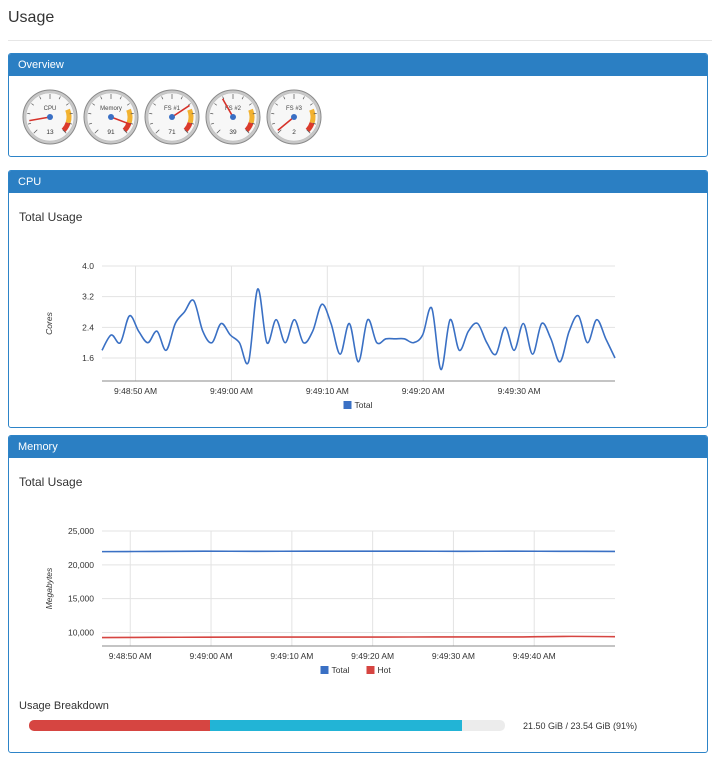  I want to click on gauge-fs-1: FS #1 71, so click(172, 117).